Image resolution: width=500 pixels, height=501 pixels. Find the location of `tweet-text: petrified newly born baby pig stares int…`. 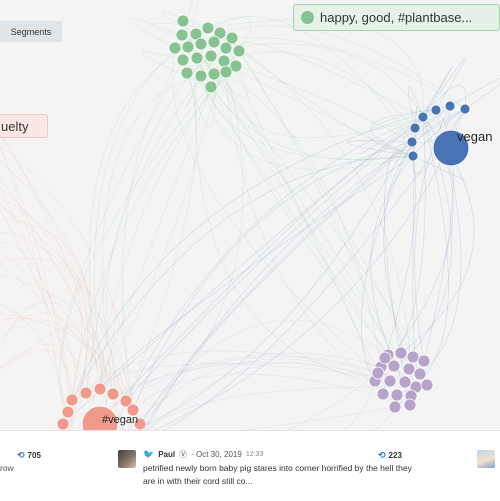

tweet-text: petrified newly born baby pig stares int… is located at coordinates (277, 474).